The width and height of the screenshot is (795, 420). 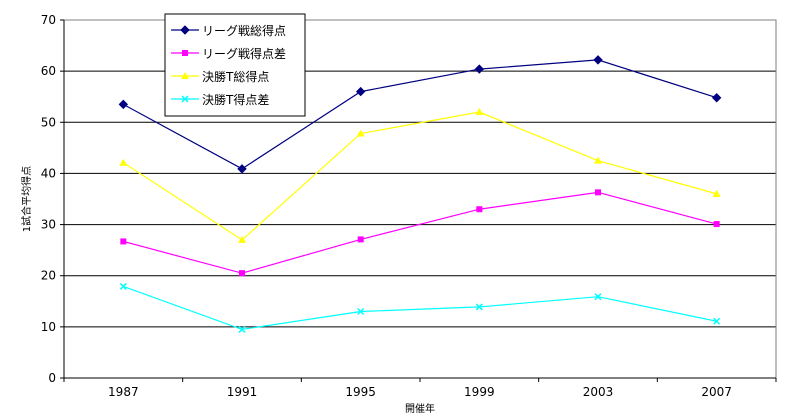 What do you see at coordinates (48, 327) in the screenshot?
I see `y-tick-label: 10` at bounding box center [48, 327].